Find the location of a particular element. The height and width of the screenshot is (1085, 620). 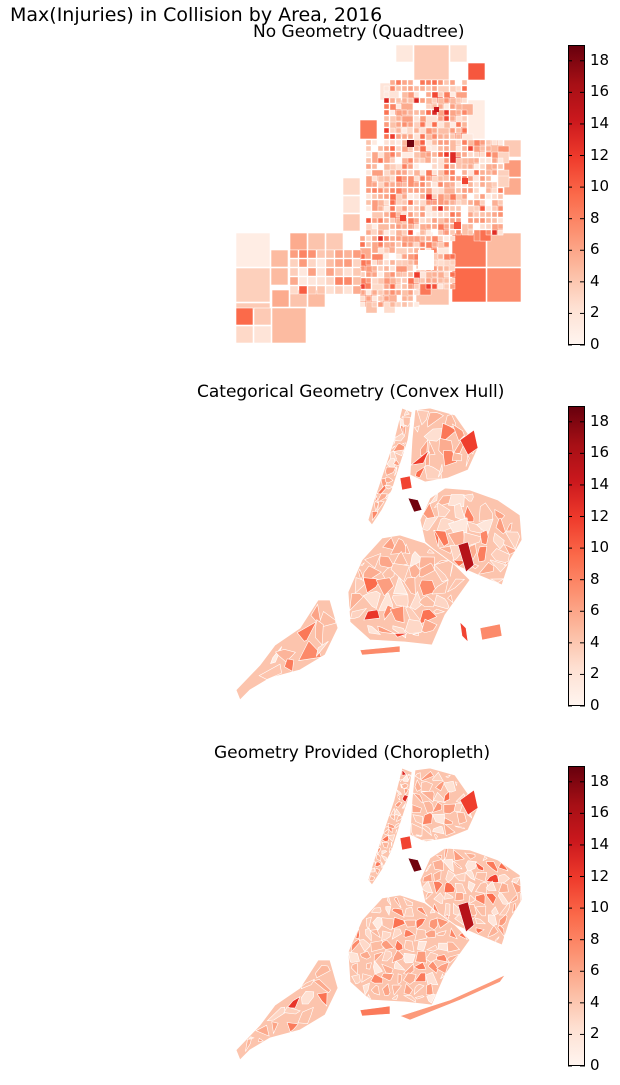

convex-hull-map is located at coordinates (379, 554).